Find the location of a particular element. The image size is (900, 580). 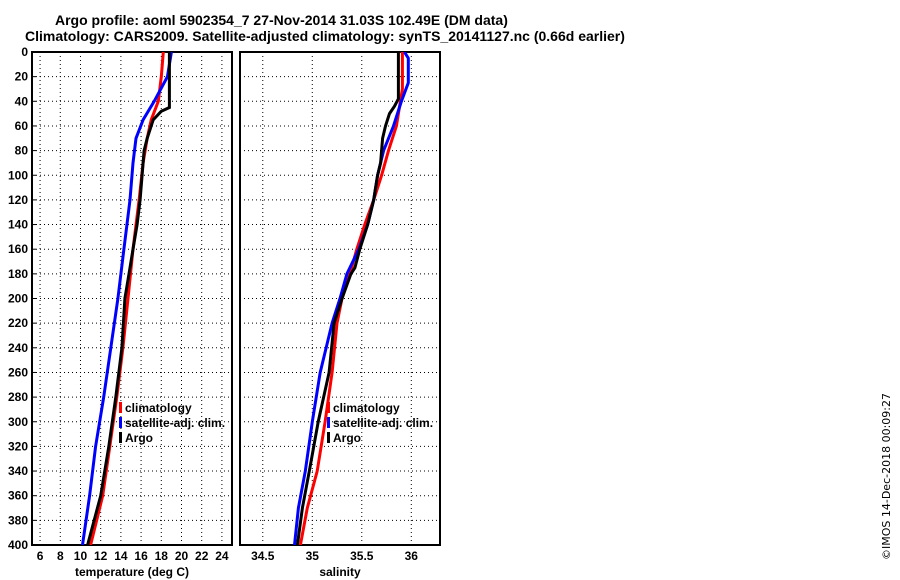

y-tick-label: 320 is located at coordinates (18, 446).